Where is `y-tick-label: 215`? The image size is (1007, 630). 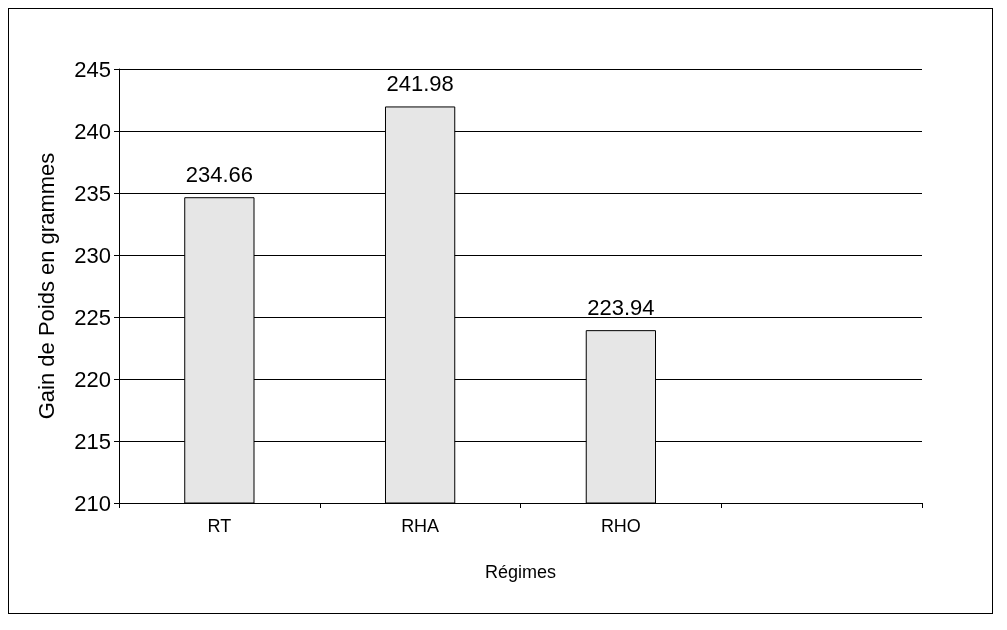
y-tick-label: 215 is located at coordinates (92, 441).